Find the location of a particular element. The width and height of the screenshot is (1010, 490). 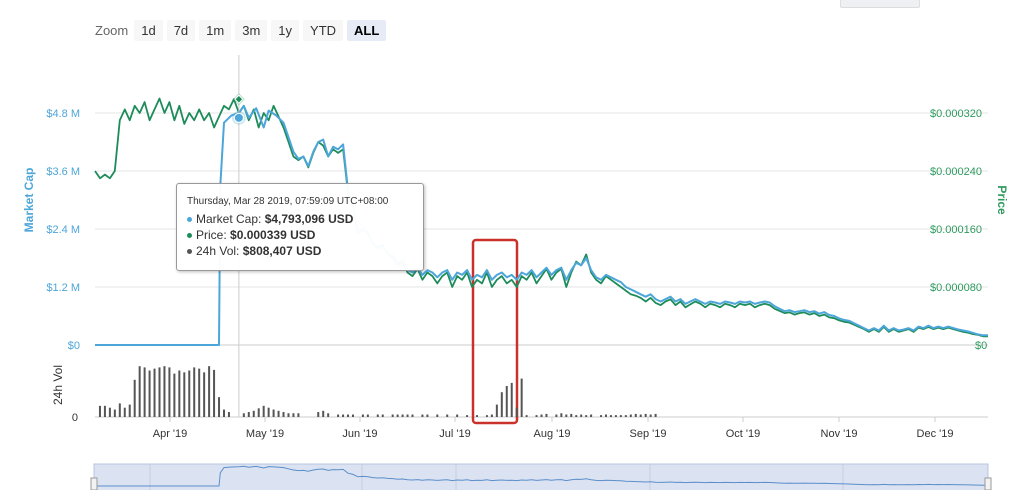

volume-axis-title: 24h Vol is located at coordinates (58, 385).